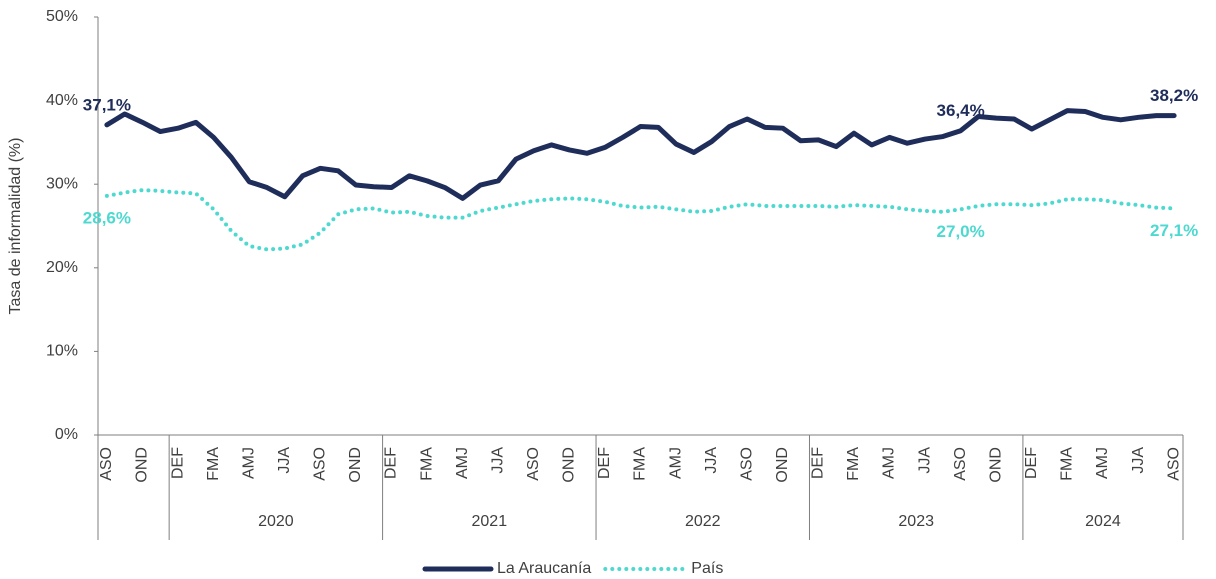 Image resolution: width=1216 pixels, height=579 pixels. What do you see at coordinates (544, 568) in the screenshot?
I see `legend-label: La Araucanía` at bounding box center [544, 568].